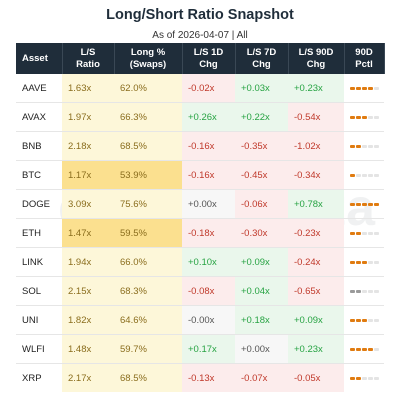 This screenshot has width=400, height=414. What do you see at coordinates (148, 291) in the screenshot?
I see `cell-long: 68.3%` at bounding box center [148, 291].